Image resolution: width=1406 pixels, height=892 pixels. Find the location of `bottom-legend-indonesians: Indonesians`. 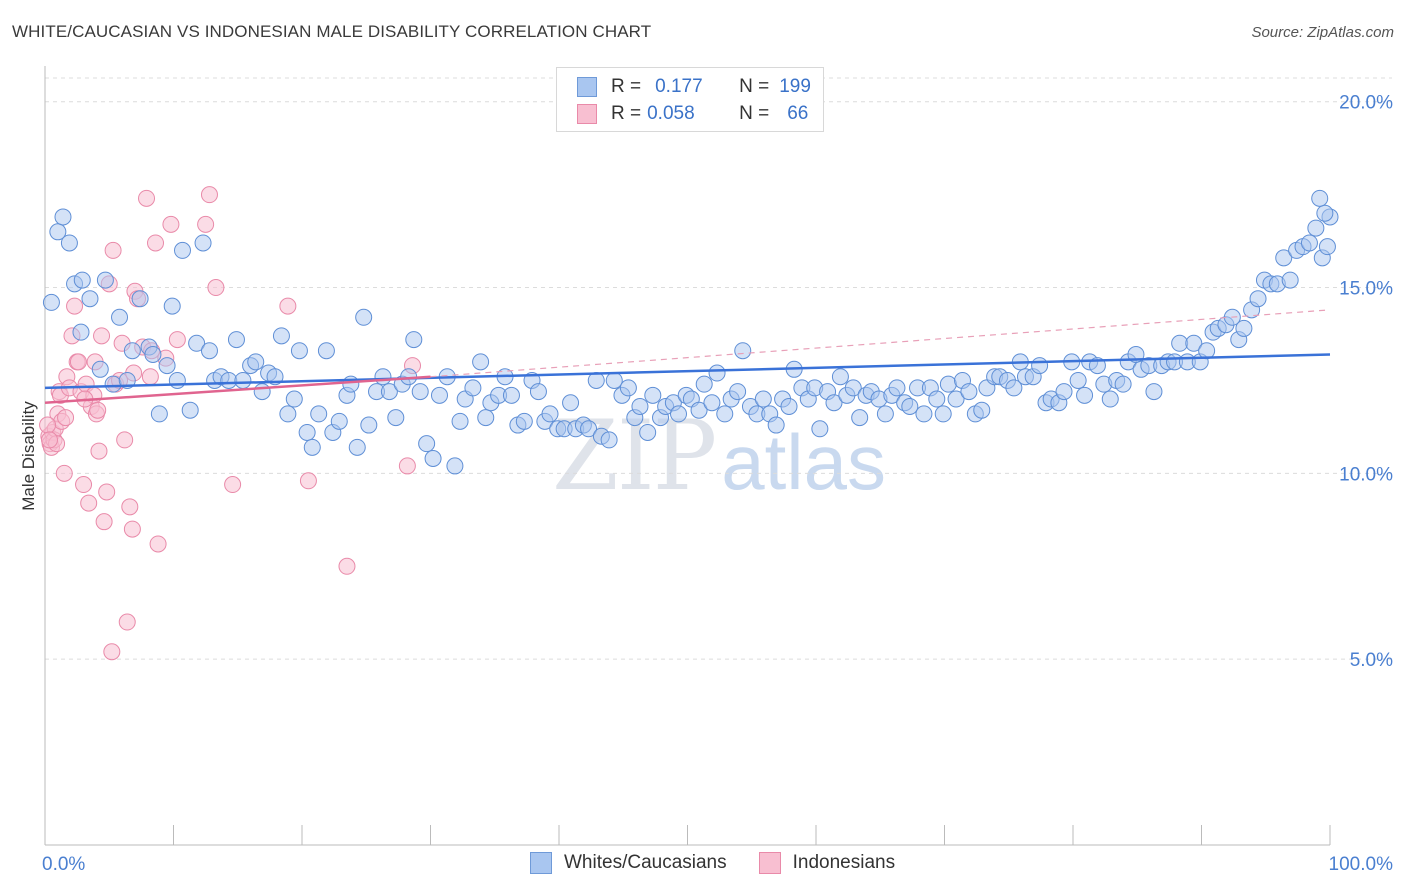

bottom-legend-indonesians: Indonesians is located at coordinates (827, 863).